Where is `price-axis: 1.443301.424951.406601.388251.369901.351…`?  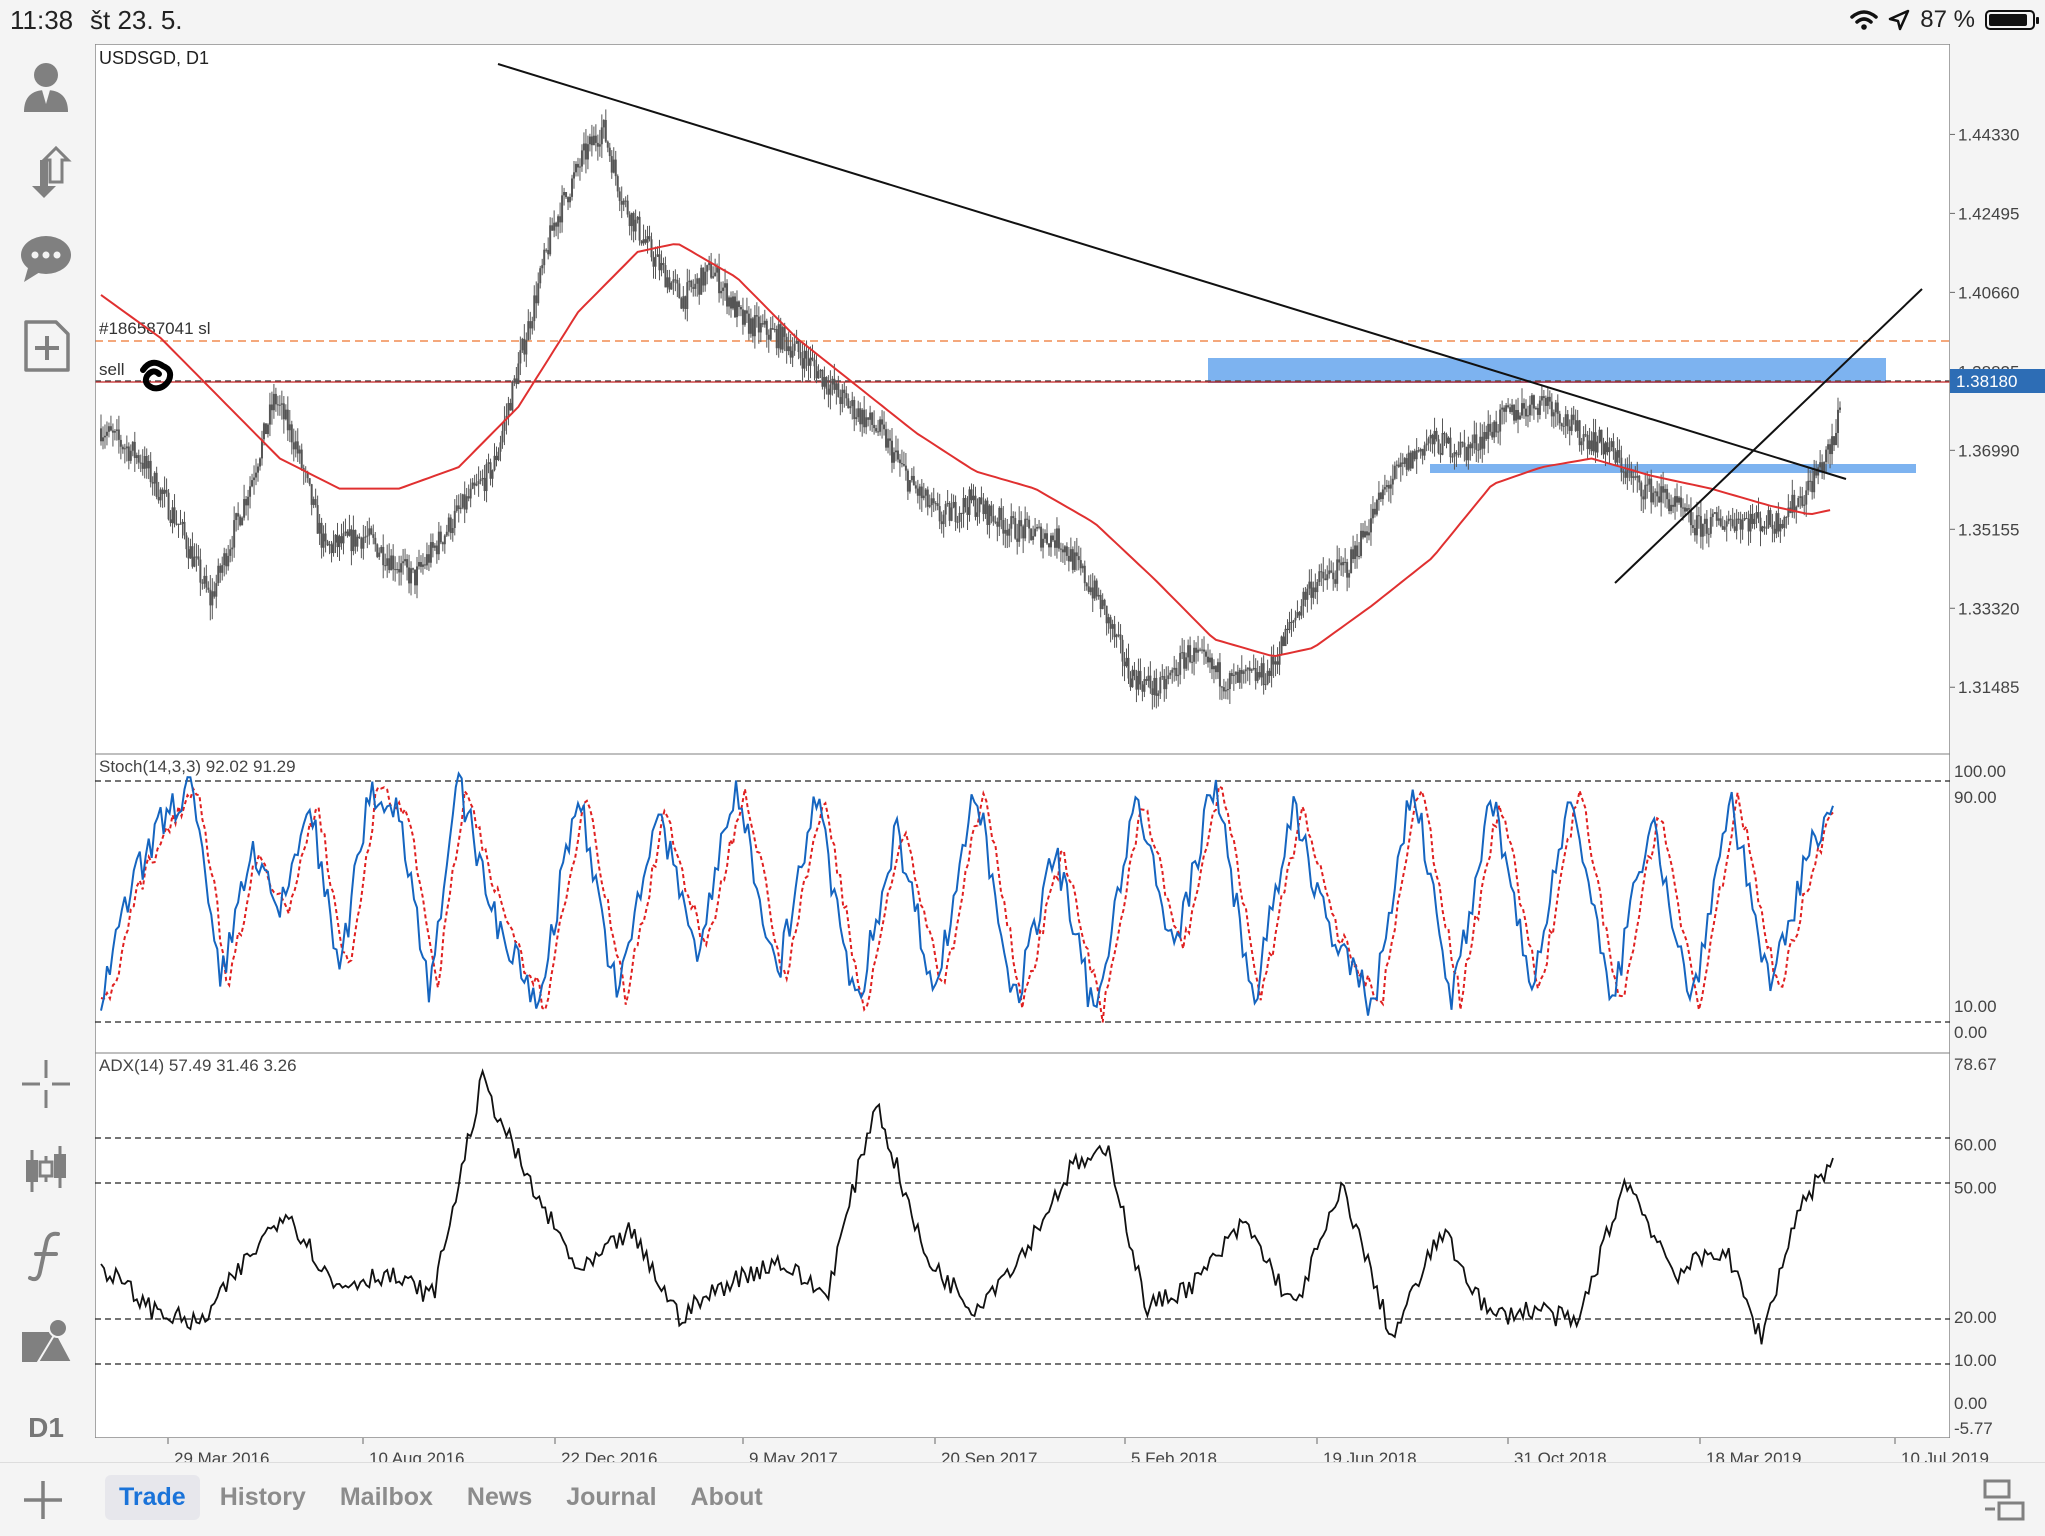
price-axis: 1.443301.424951.406601.388251.369901.351… is located at coordinates (1997, 741).